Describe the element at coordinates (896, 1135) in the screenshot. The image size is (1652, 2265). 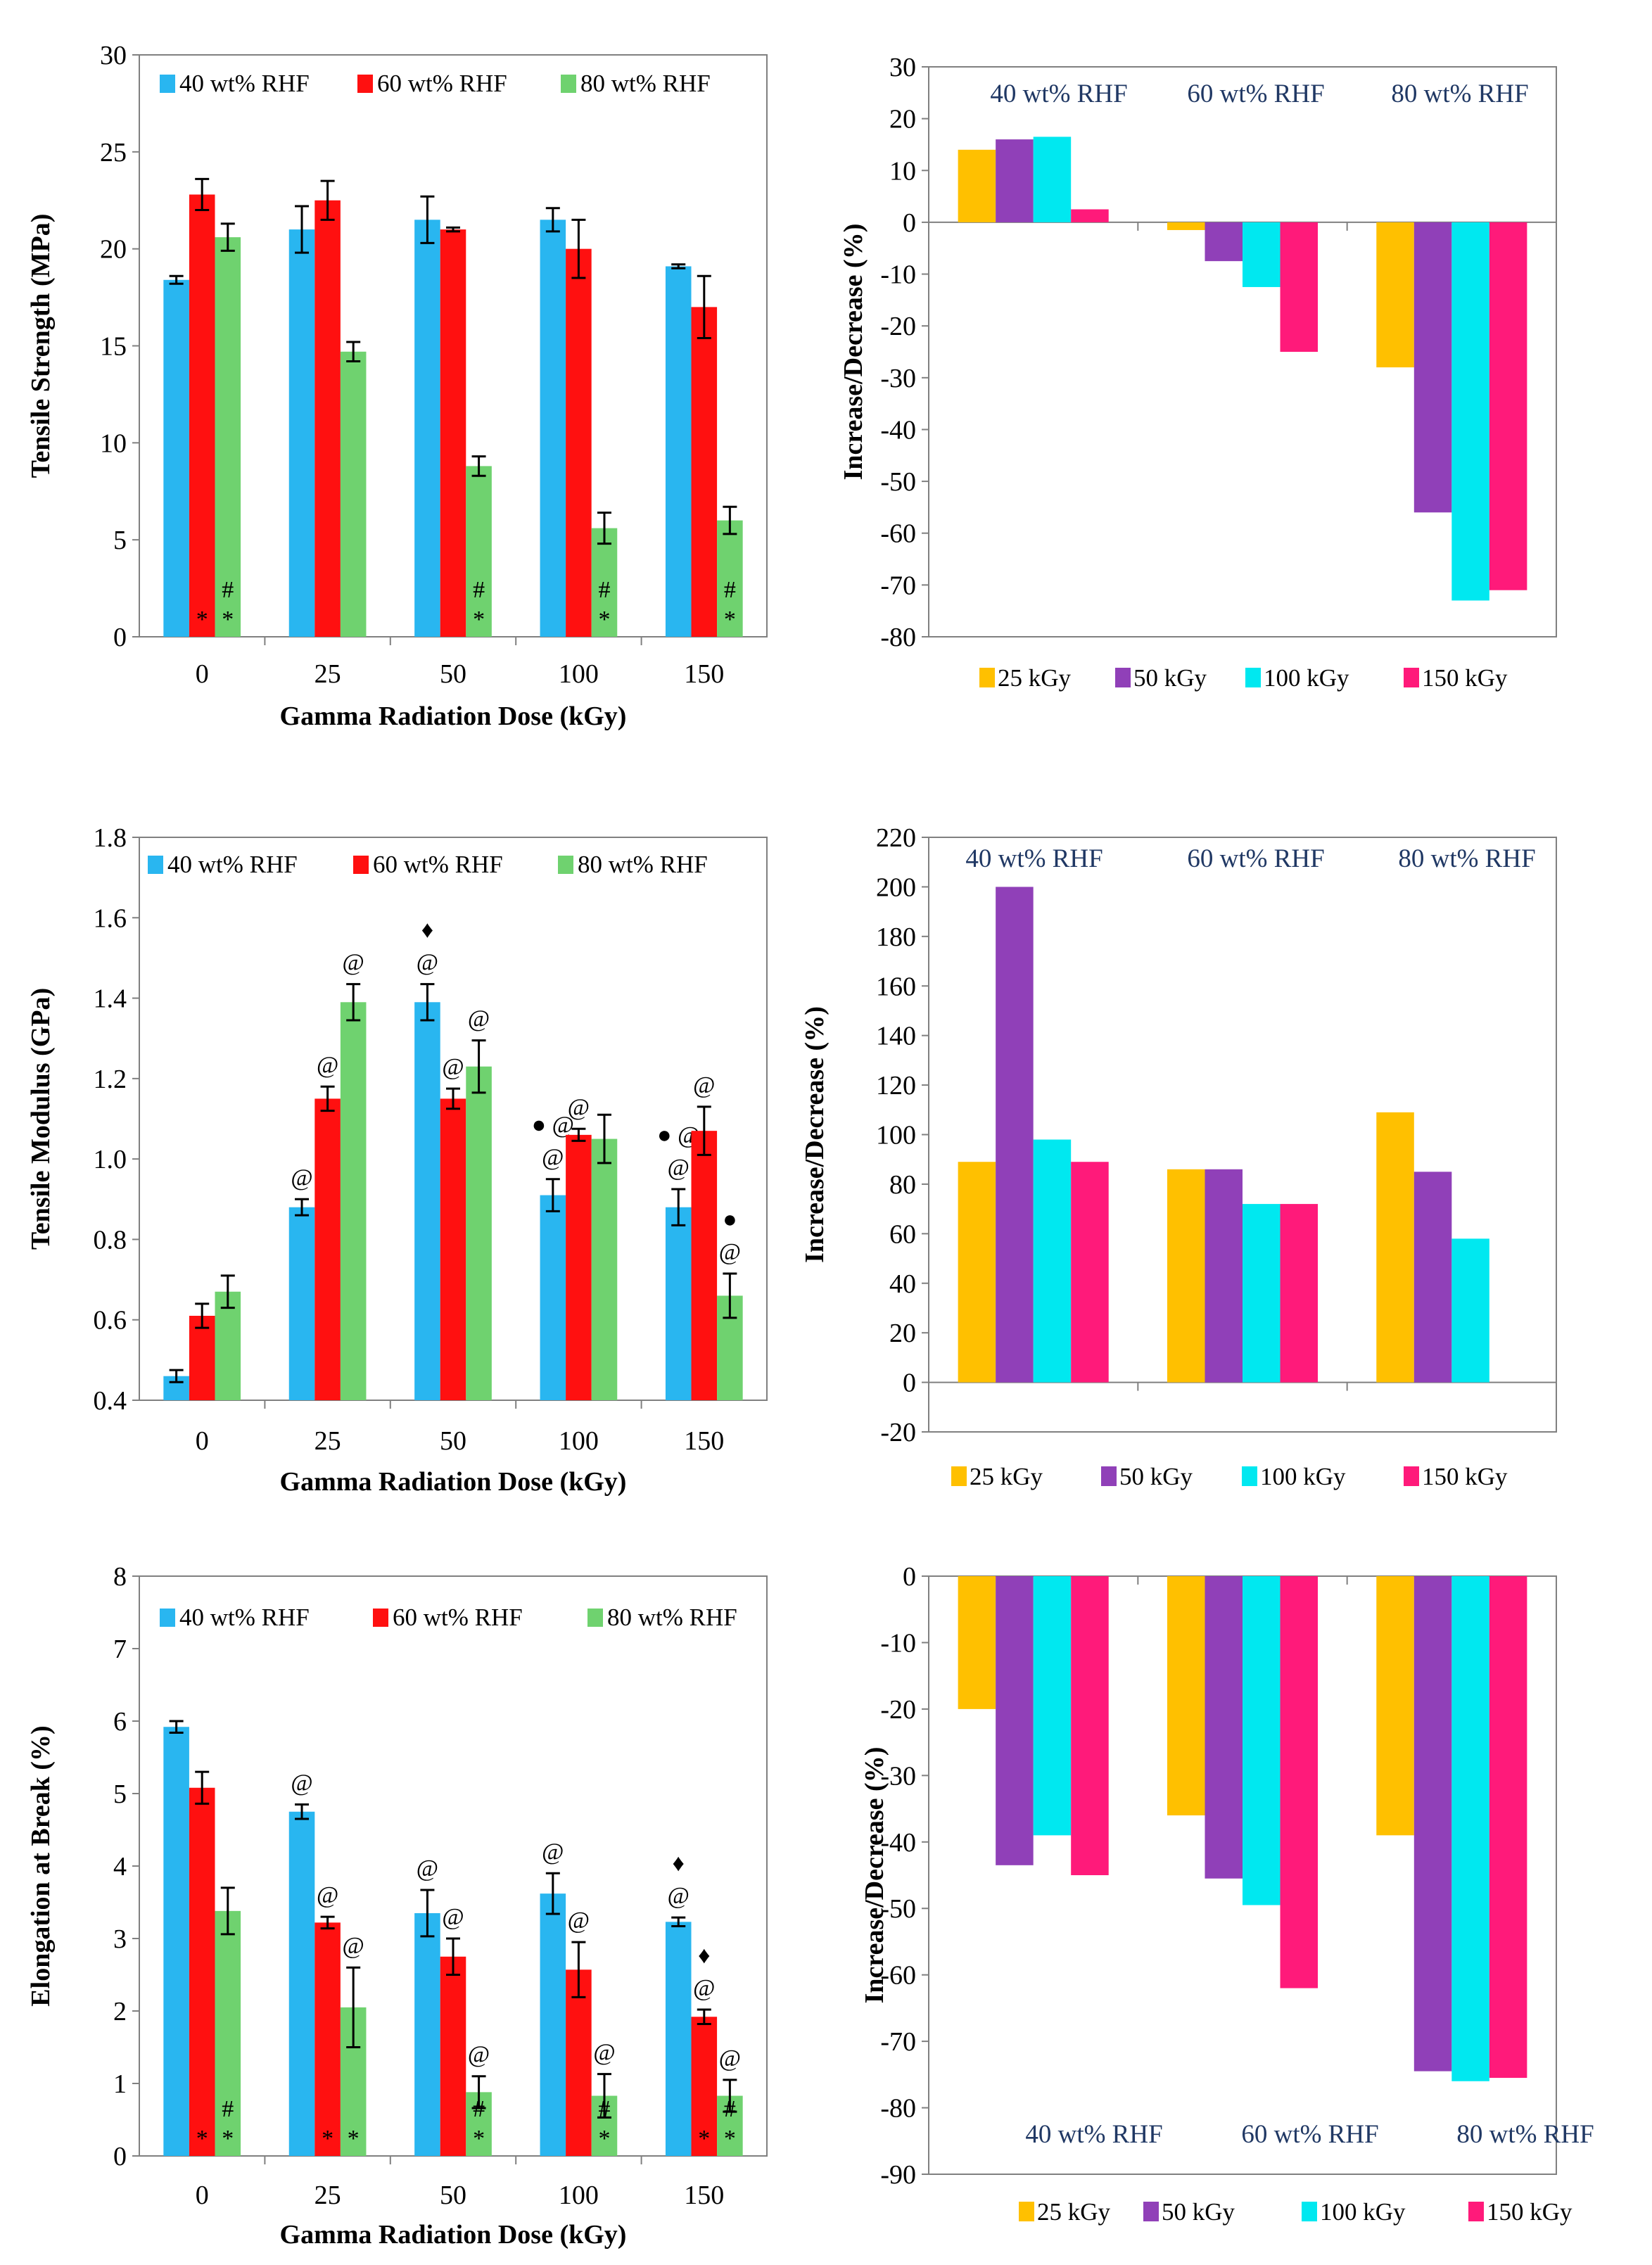
I see `y-tick-label: 100` at that location.